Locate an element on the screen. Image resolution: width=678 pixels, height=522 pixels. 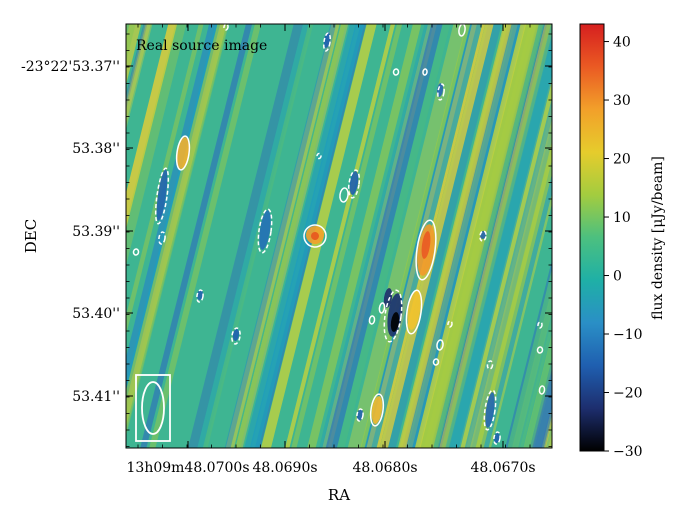
x-tick-label: 48.0680s is located at coordinates (384, 468).